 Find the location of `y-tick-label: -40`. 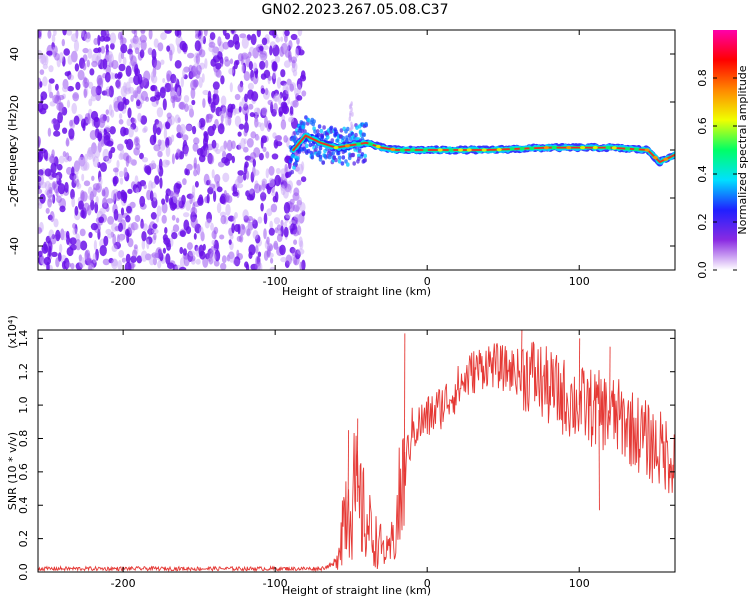

y-tick-label: -40 is located at coordinates (14, 246).